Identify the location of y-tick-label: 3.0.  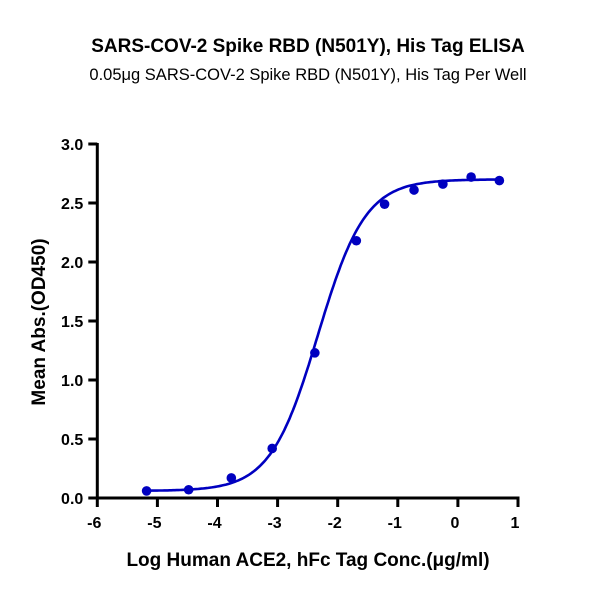
(72, 145).